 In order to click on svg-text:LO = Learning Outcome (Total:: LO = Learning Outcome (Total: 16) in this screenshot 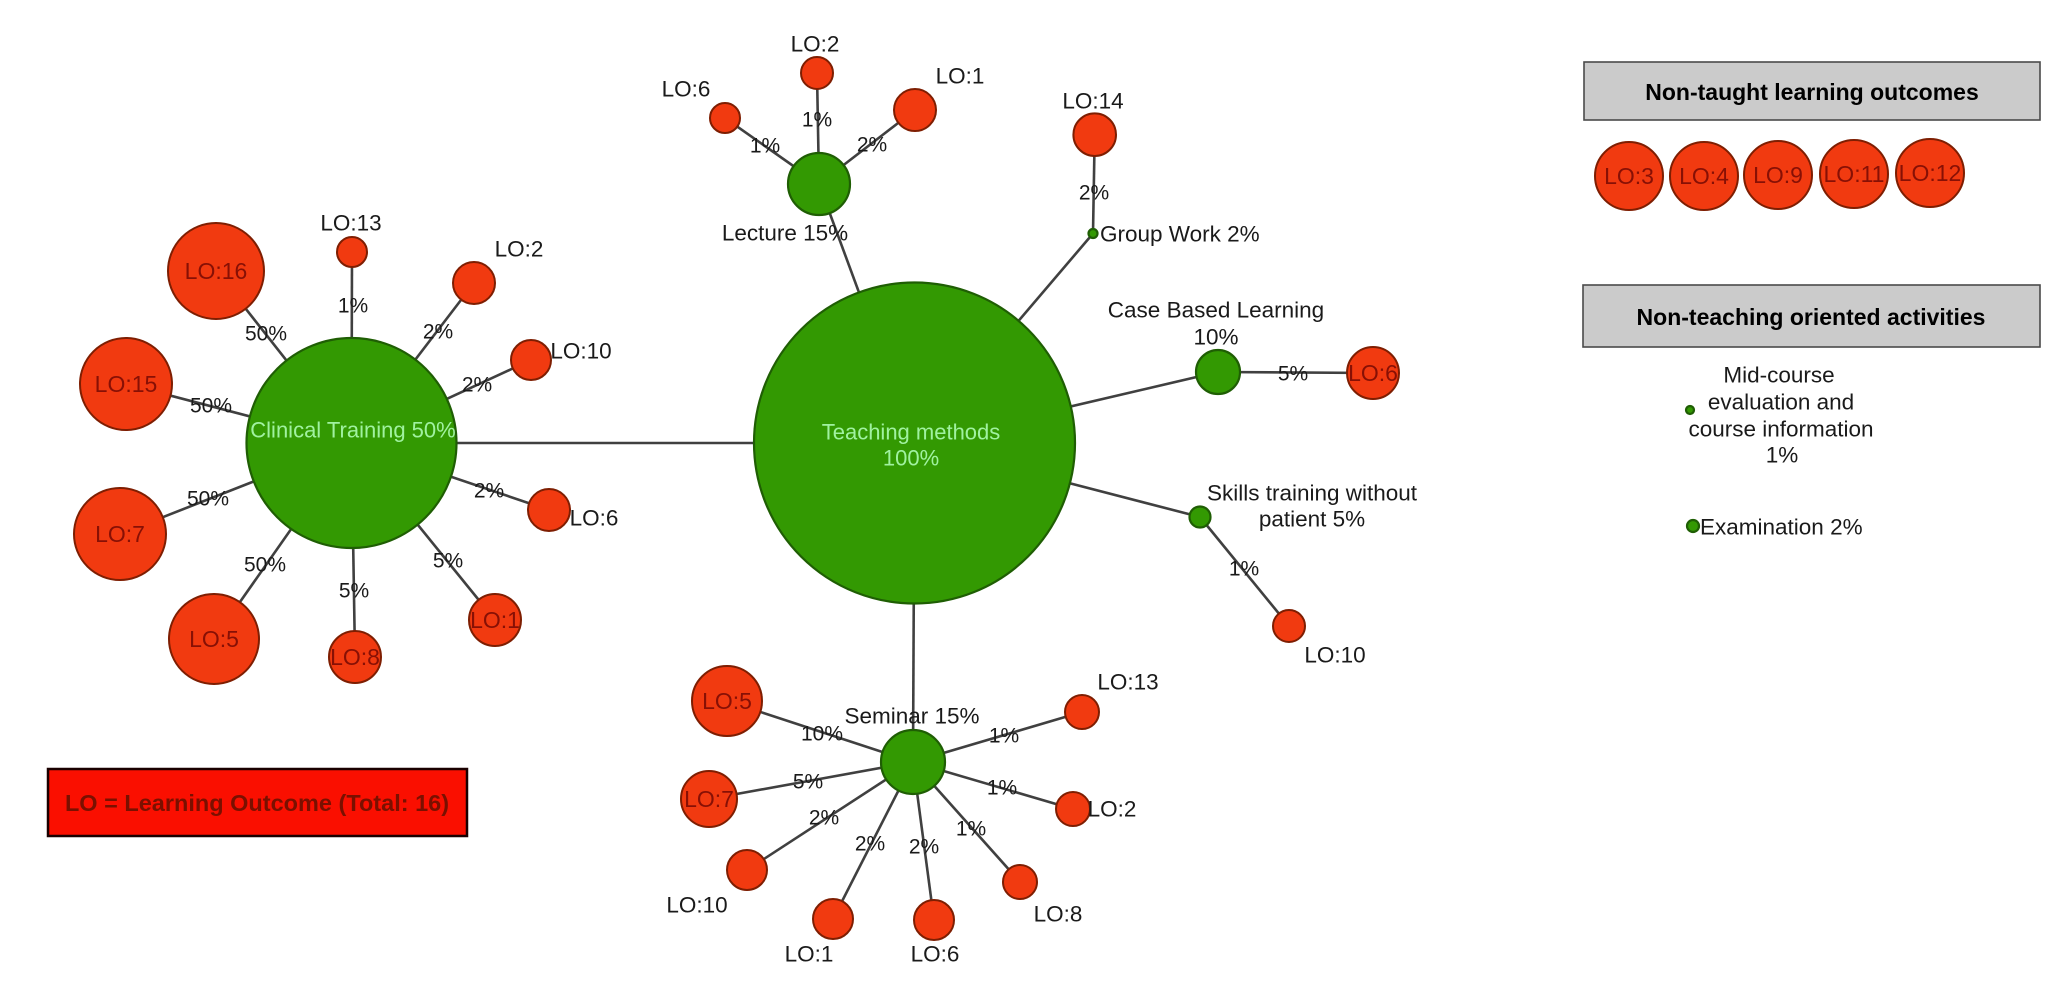, I will do `click(257, 803)`.